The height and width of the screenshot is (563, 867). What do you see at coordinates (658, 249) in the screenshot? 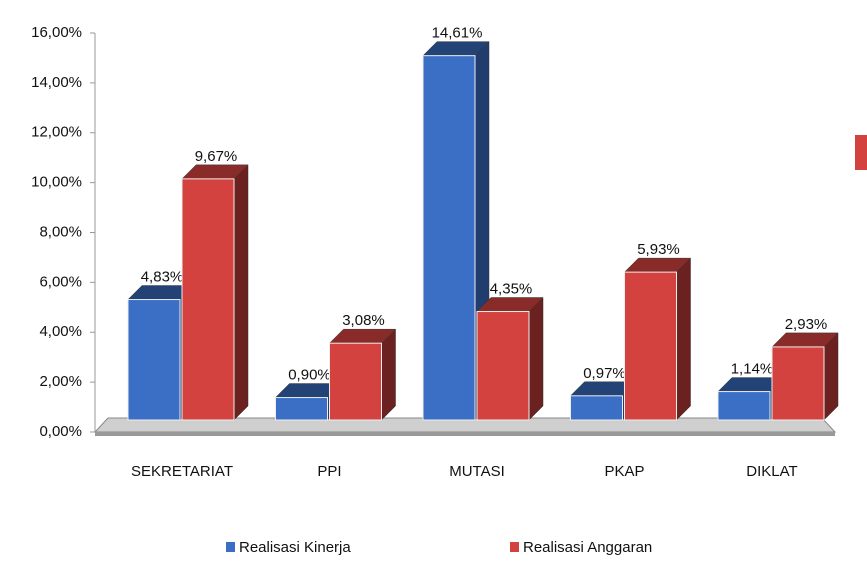
I see `data-label: 5,93%` at bounding box center [658, 249].